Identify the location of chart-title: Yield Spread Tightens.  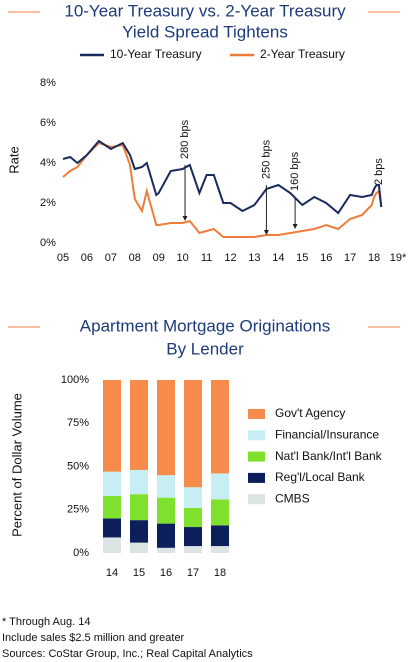
(205, 31).